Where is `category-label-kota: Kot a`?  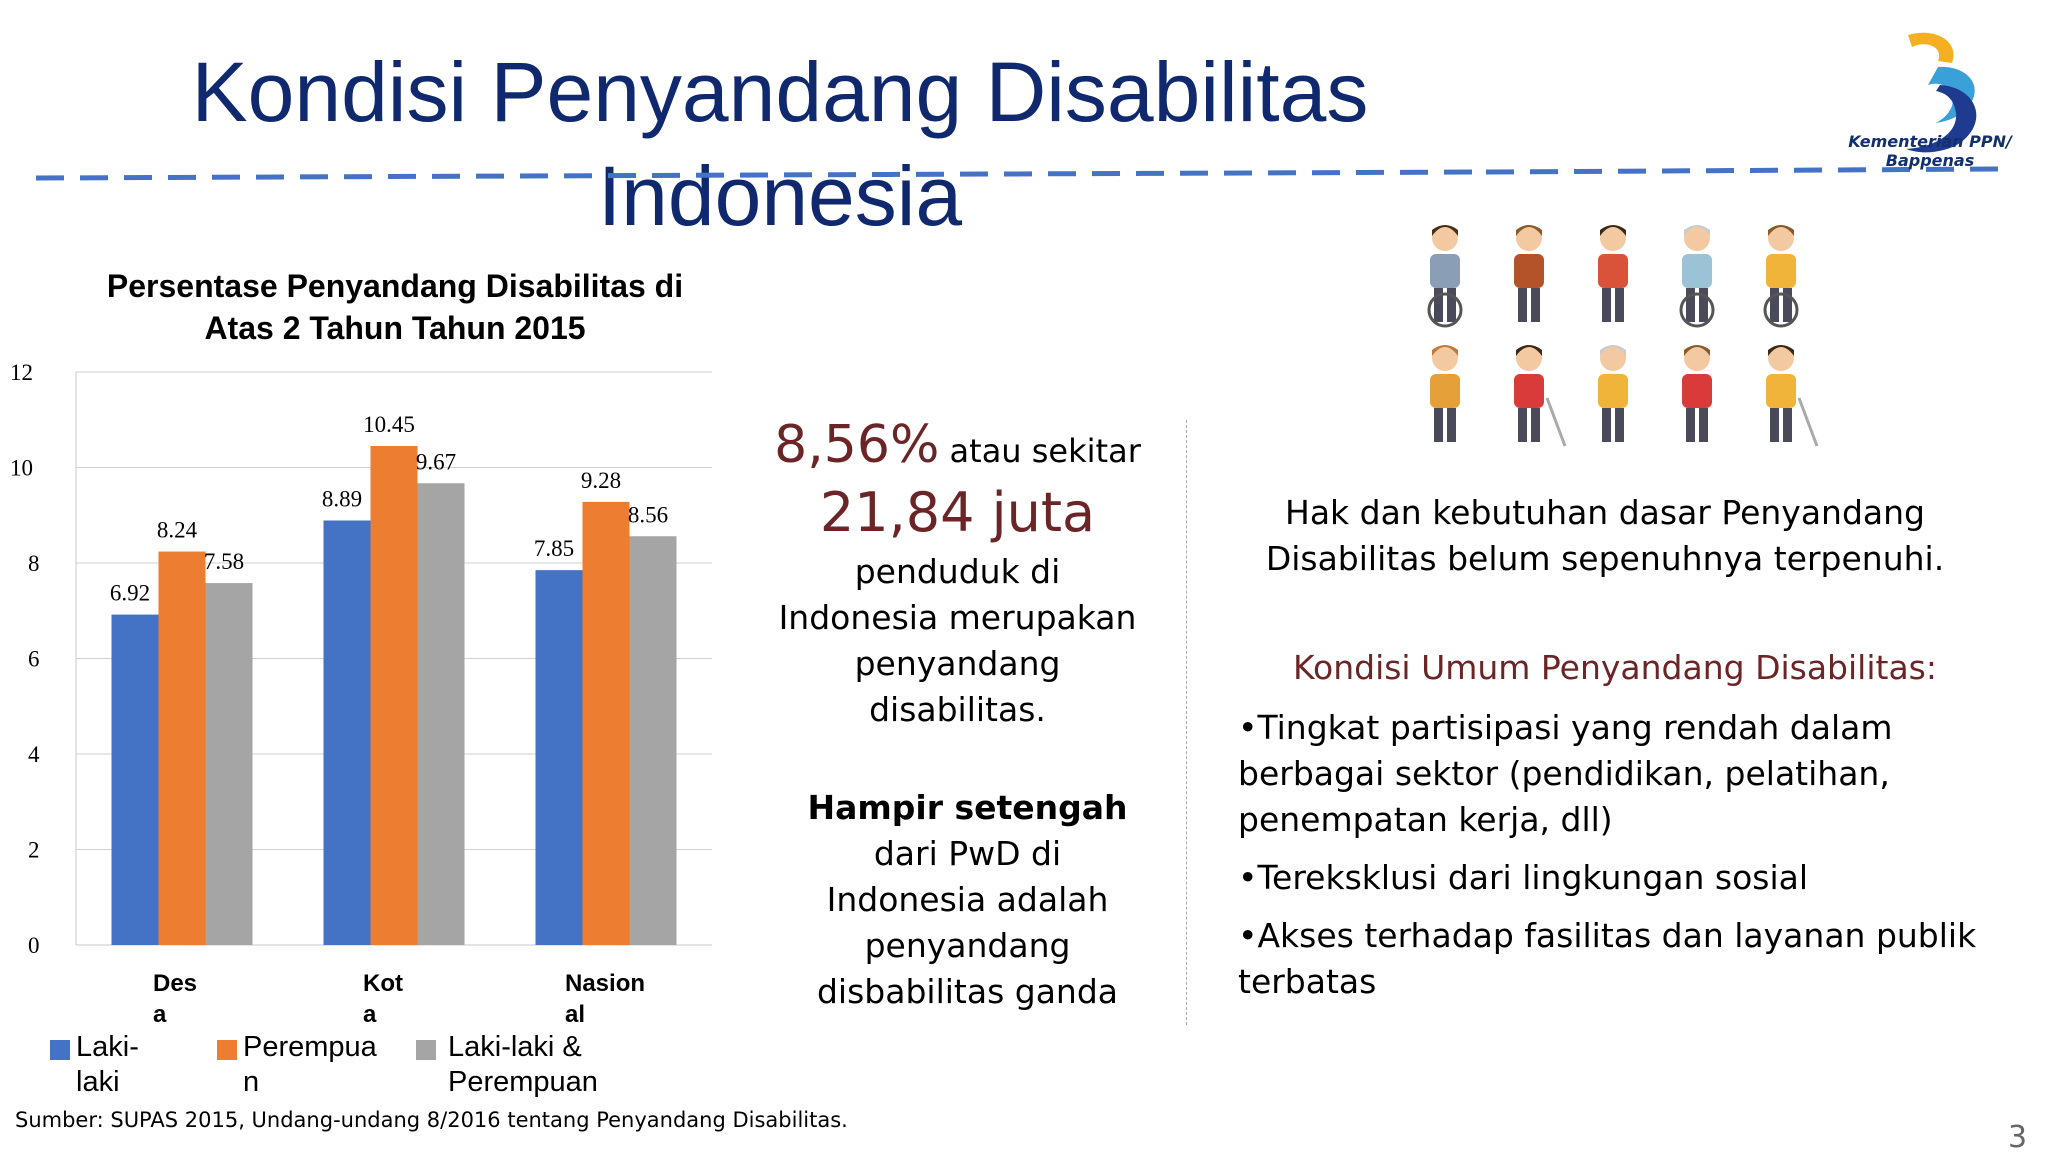 category-label-kota: Kot a is located at coordinates (383, 999).